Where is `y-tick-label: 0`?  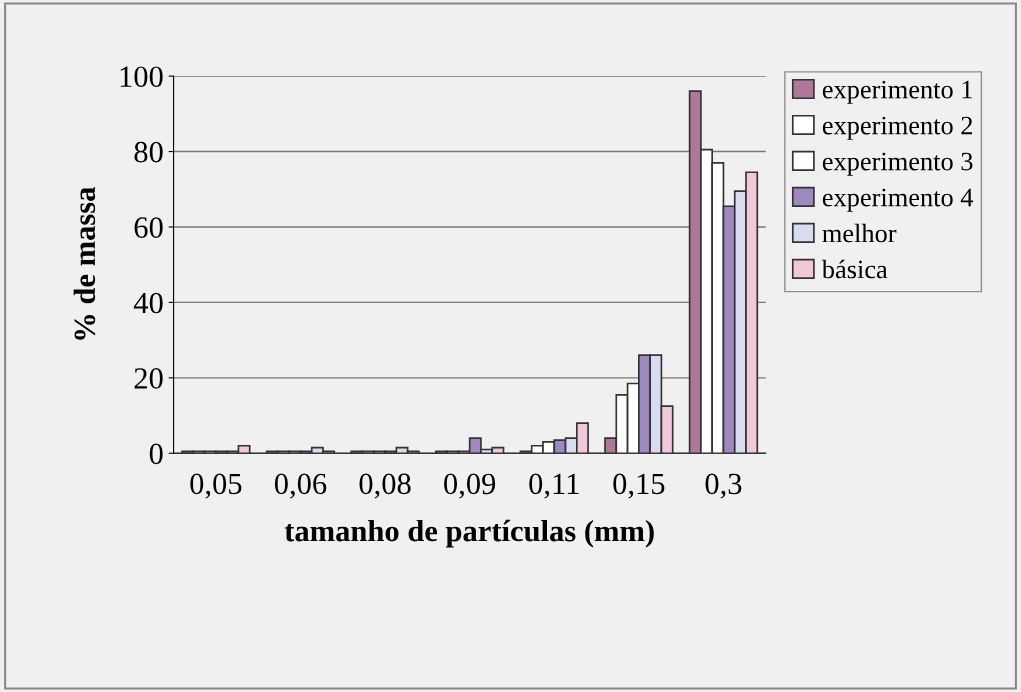
y-tick-label: 0 is located at coordinates (156, 454).